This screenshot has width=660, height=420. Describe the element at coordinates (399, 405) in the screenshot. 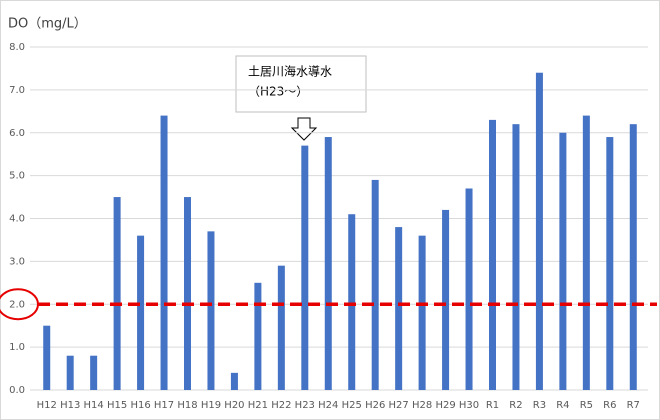

I see `x-tick-label: H27` at that location.